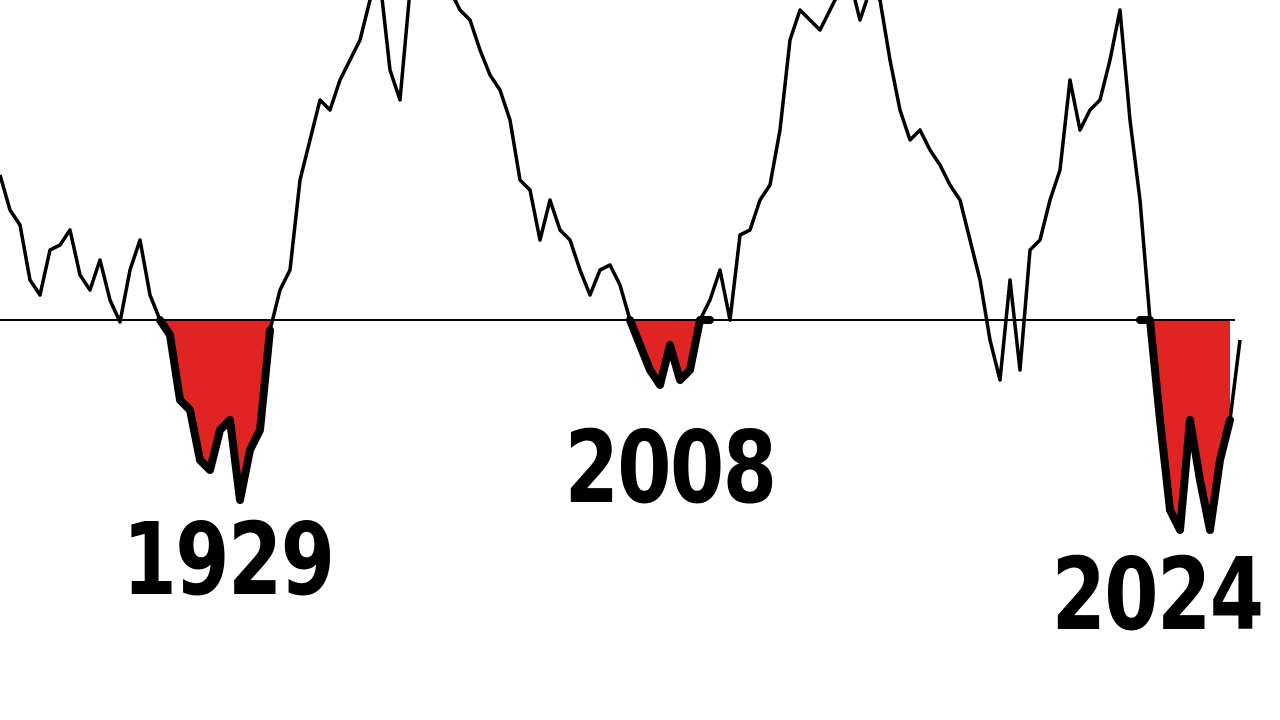 The width and height of the screenshot is (1280, 720). I want to click on label-2024: 2024, so click(1157, 594).